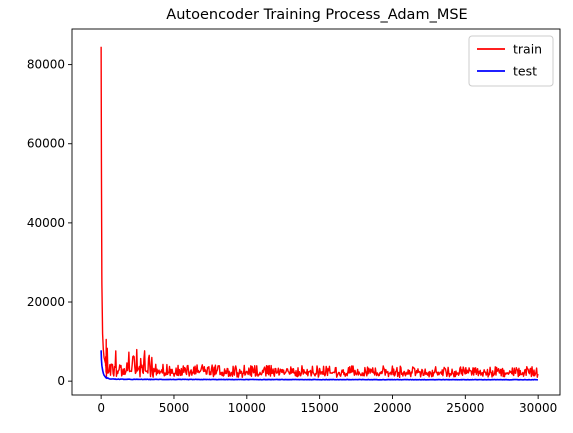 The width and height of the screenshot is (573, 433). Describe the element at coordinates (538, 408) in the screenshot. I see `x-tick-label: 30000` at that location.